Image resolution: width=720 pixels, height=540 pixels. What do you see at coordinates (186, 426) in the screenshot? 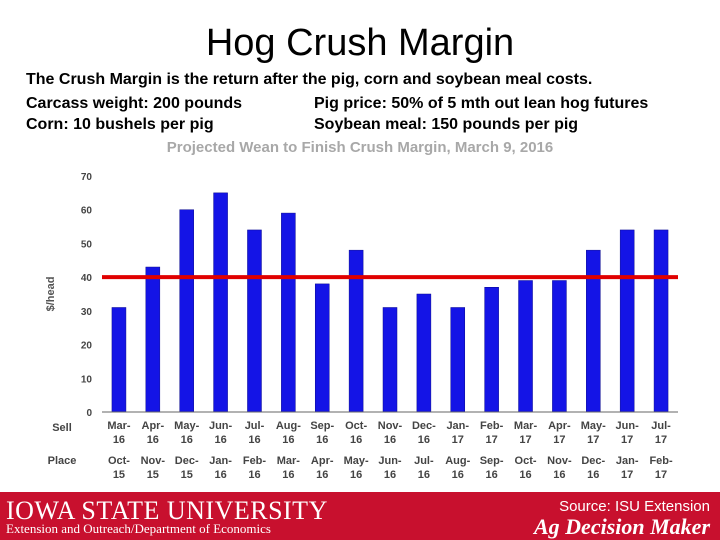
I see `sell-month-label: May-` at bounding box center [186, 426].